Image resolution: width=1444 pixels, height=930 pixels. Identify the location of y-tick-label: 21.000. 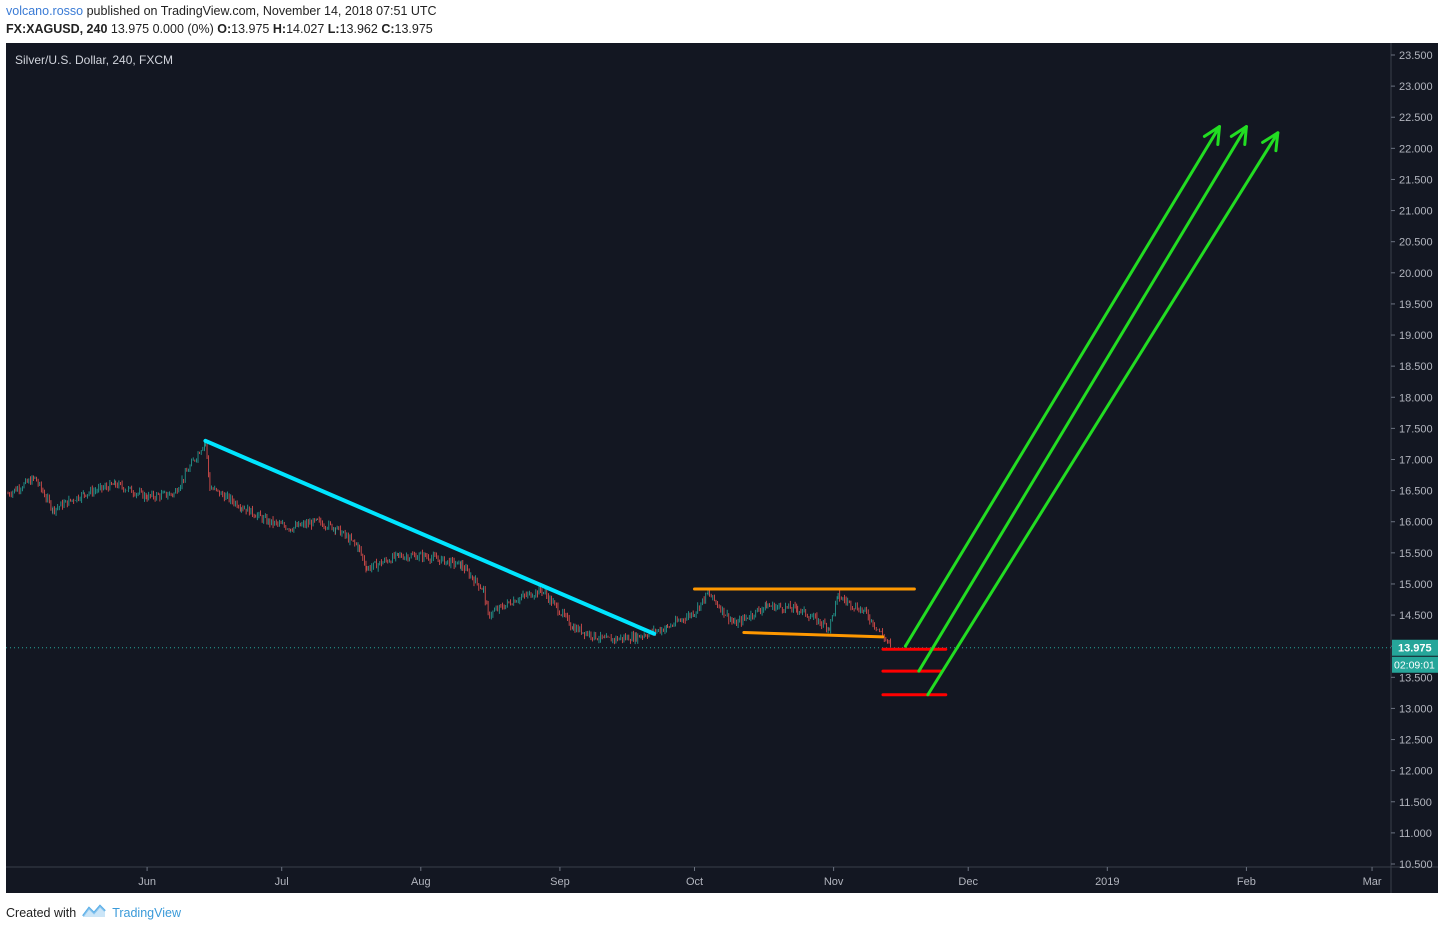
(1416, 212).